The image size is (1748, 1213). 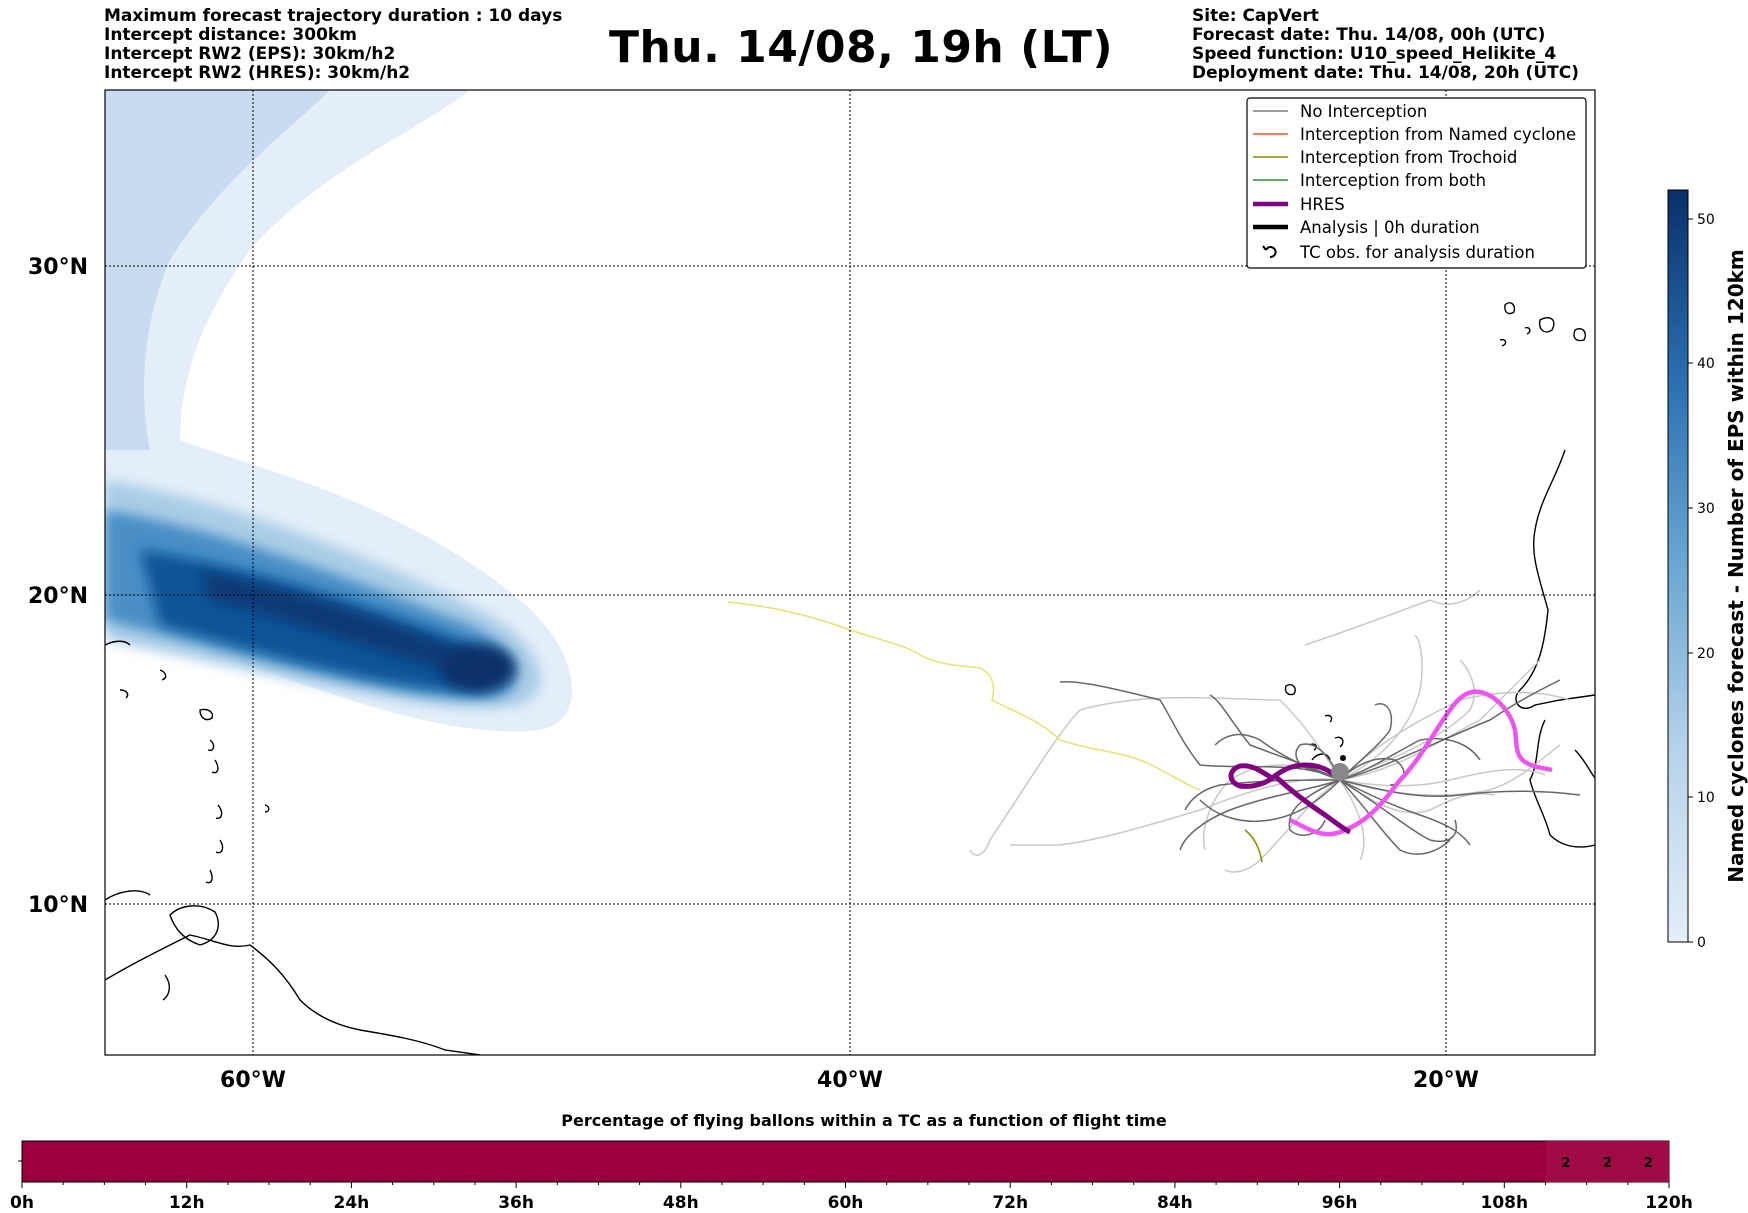 I want to click on legend-label: Interception from both, so click(x=1393, y=180).